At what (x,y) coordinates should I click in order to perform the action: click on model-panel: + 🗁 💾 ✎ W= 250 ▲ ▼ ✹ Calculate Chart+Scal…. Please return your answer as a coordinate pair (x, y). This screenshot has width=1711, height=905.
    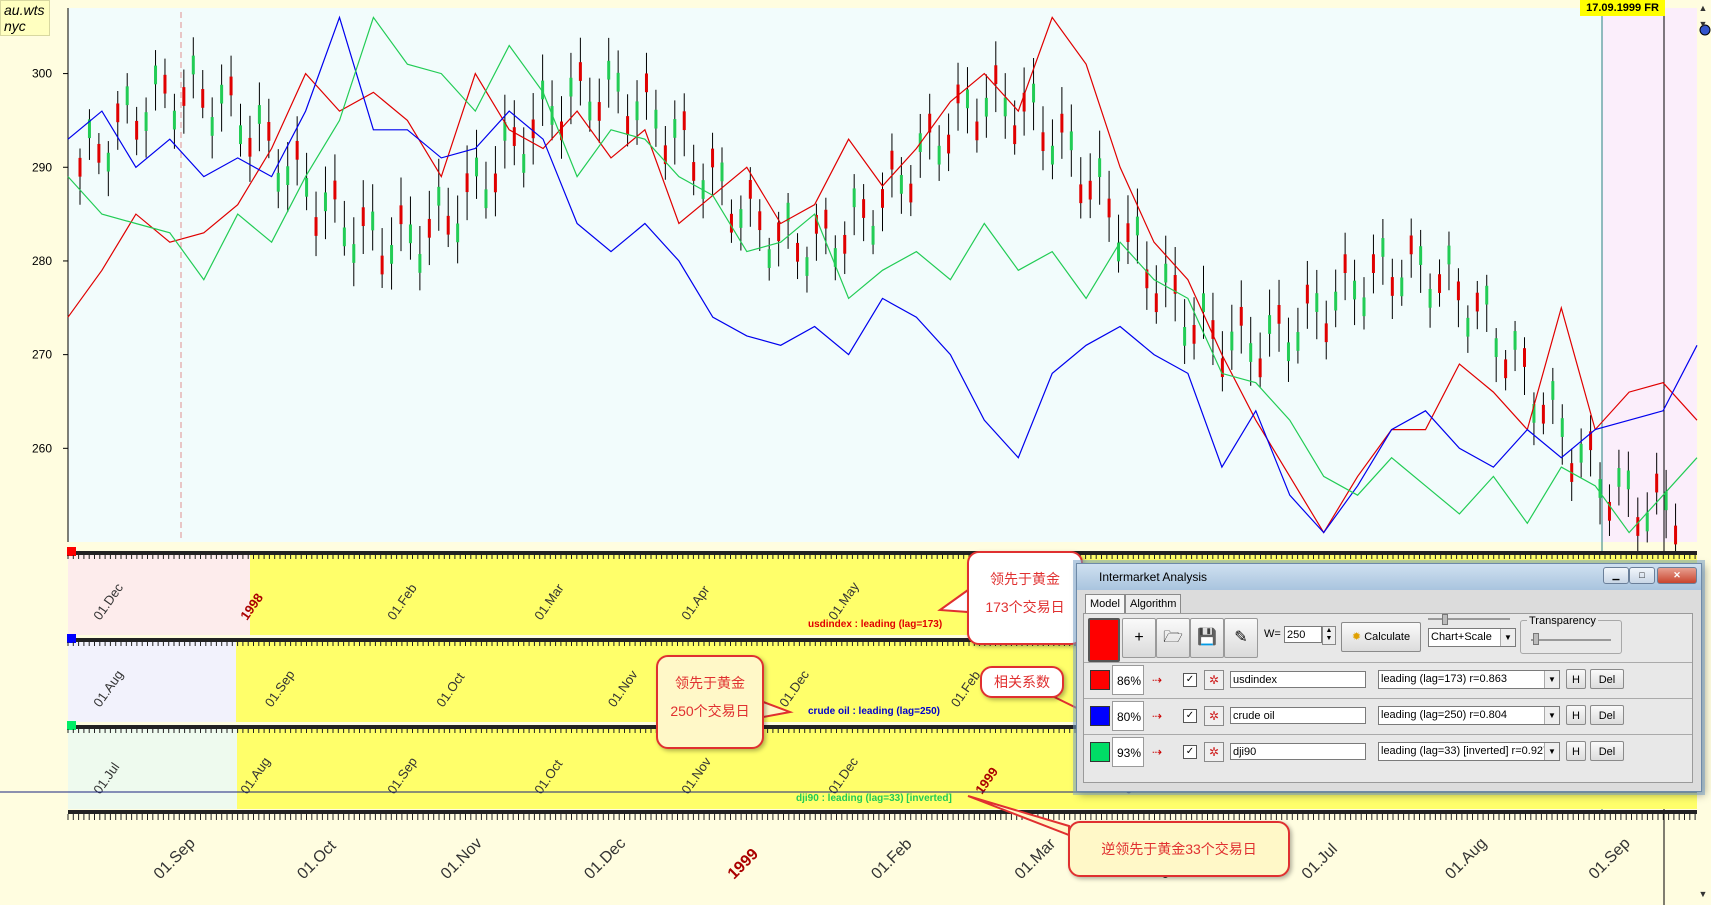
    Looking at the image, I should click on (1388, 698).